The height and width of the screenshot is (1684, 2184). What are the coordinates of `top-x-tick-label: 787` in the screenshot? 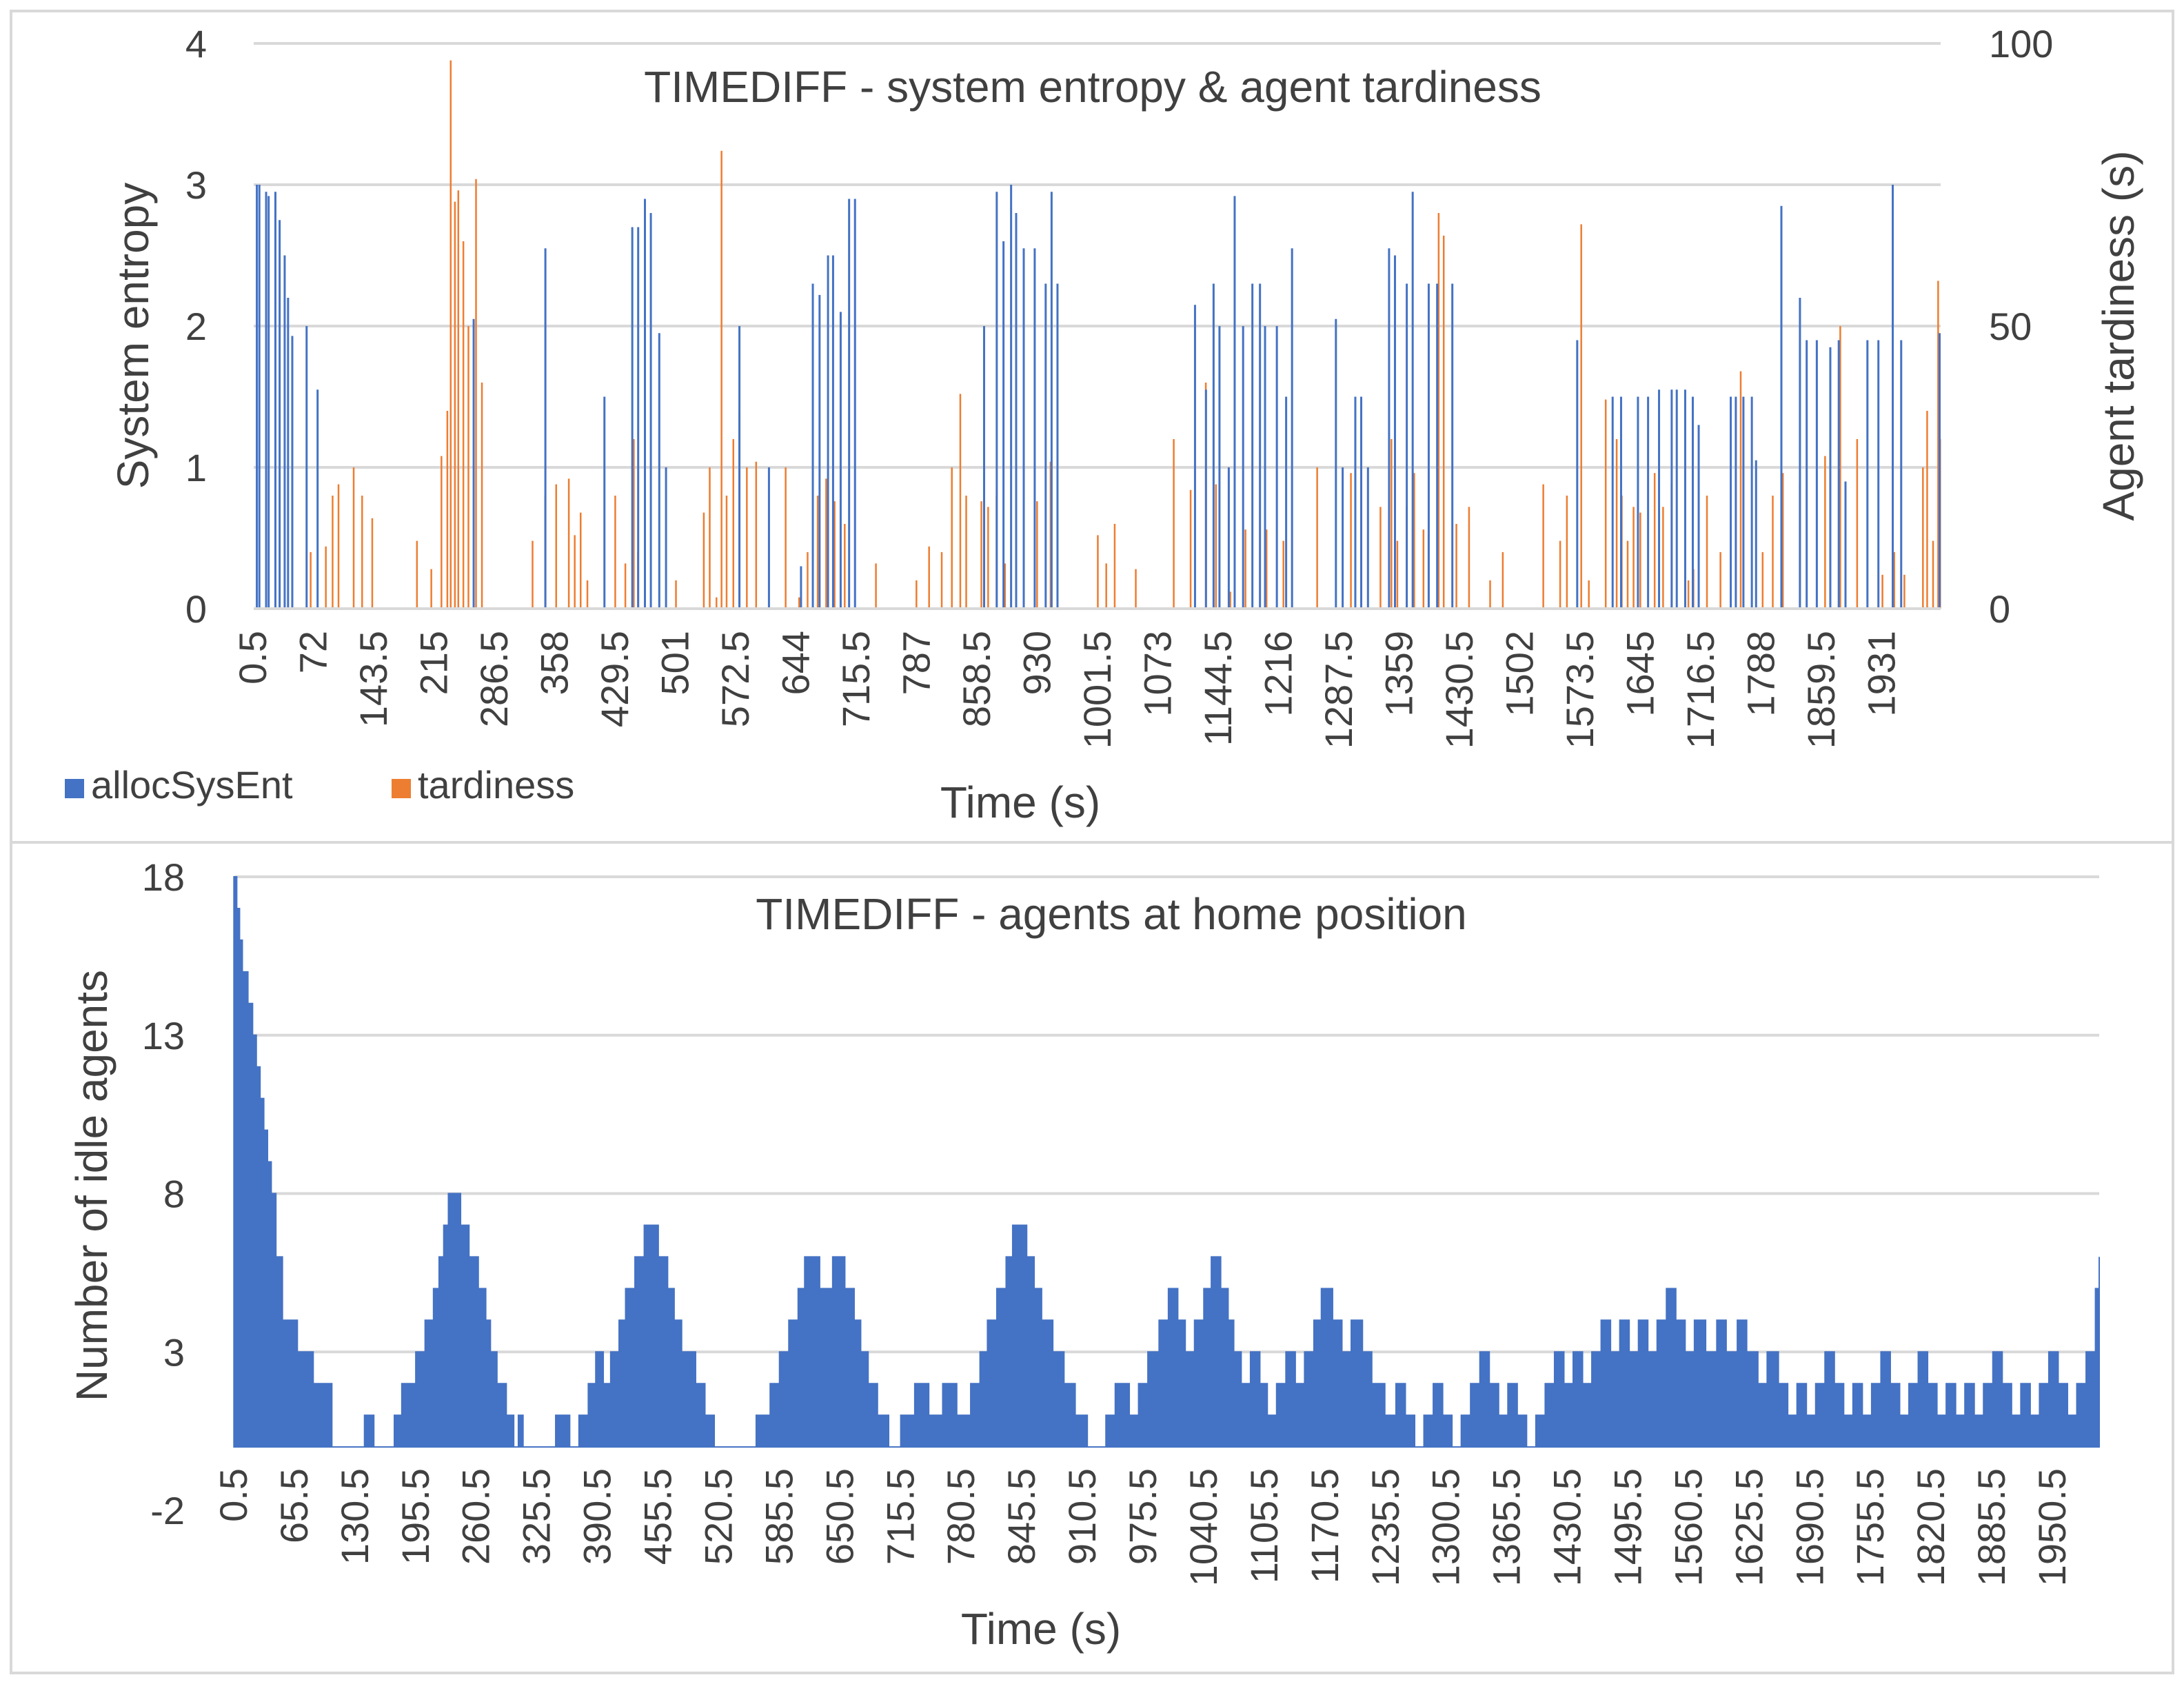 It's located at (916, 663).